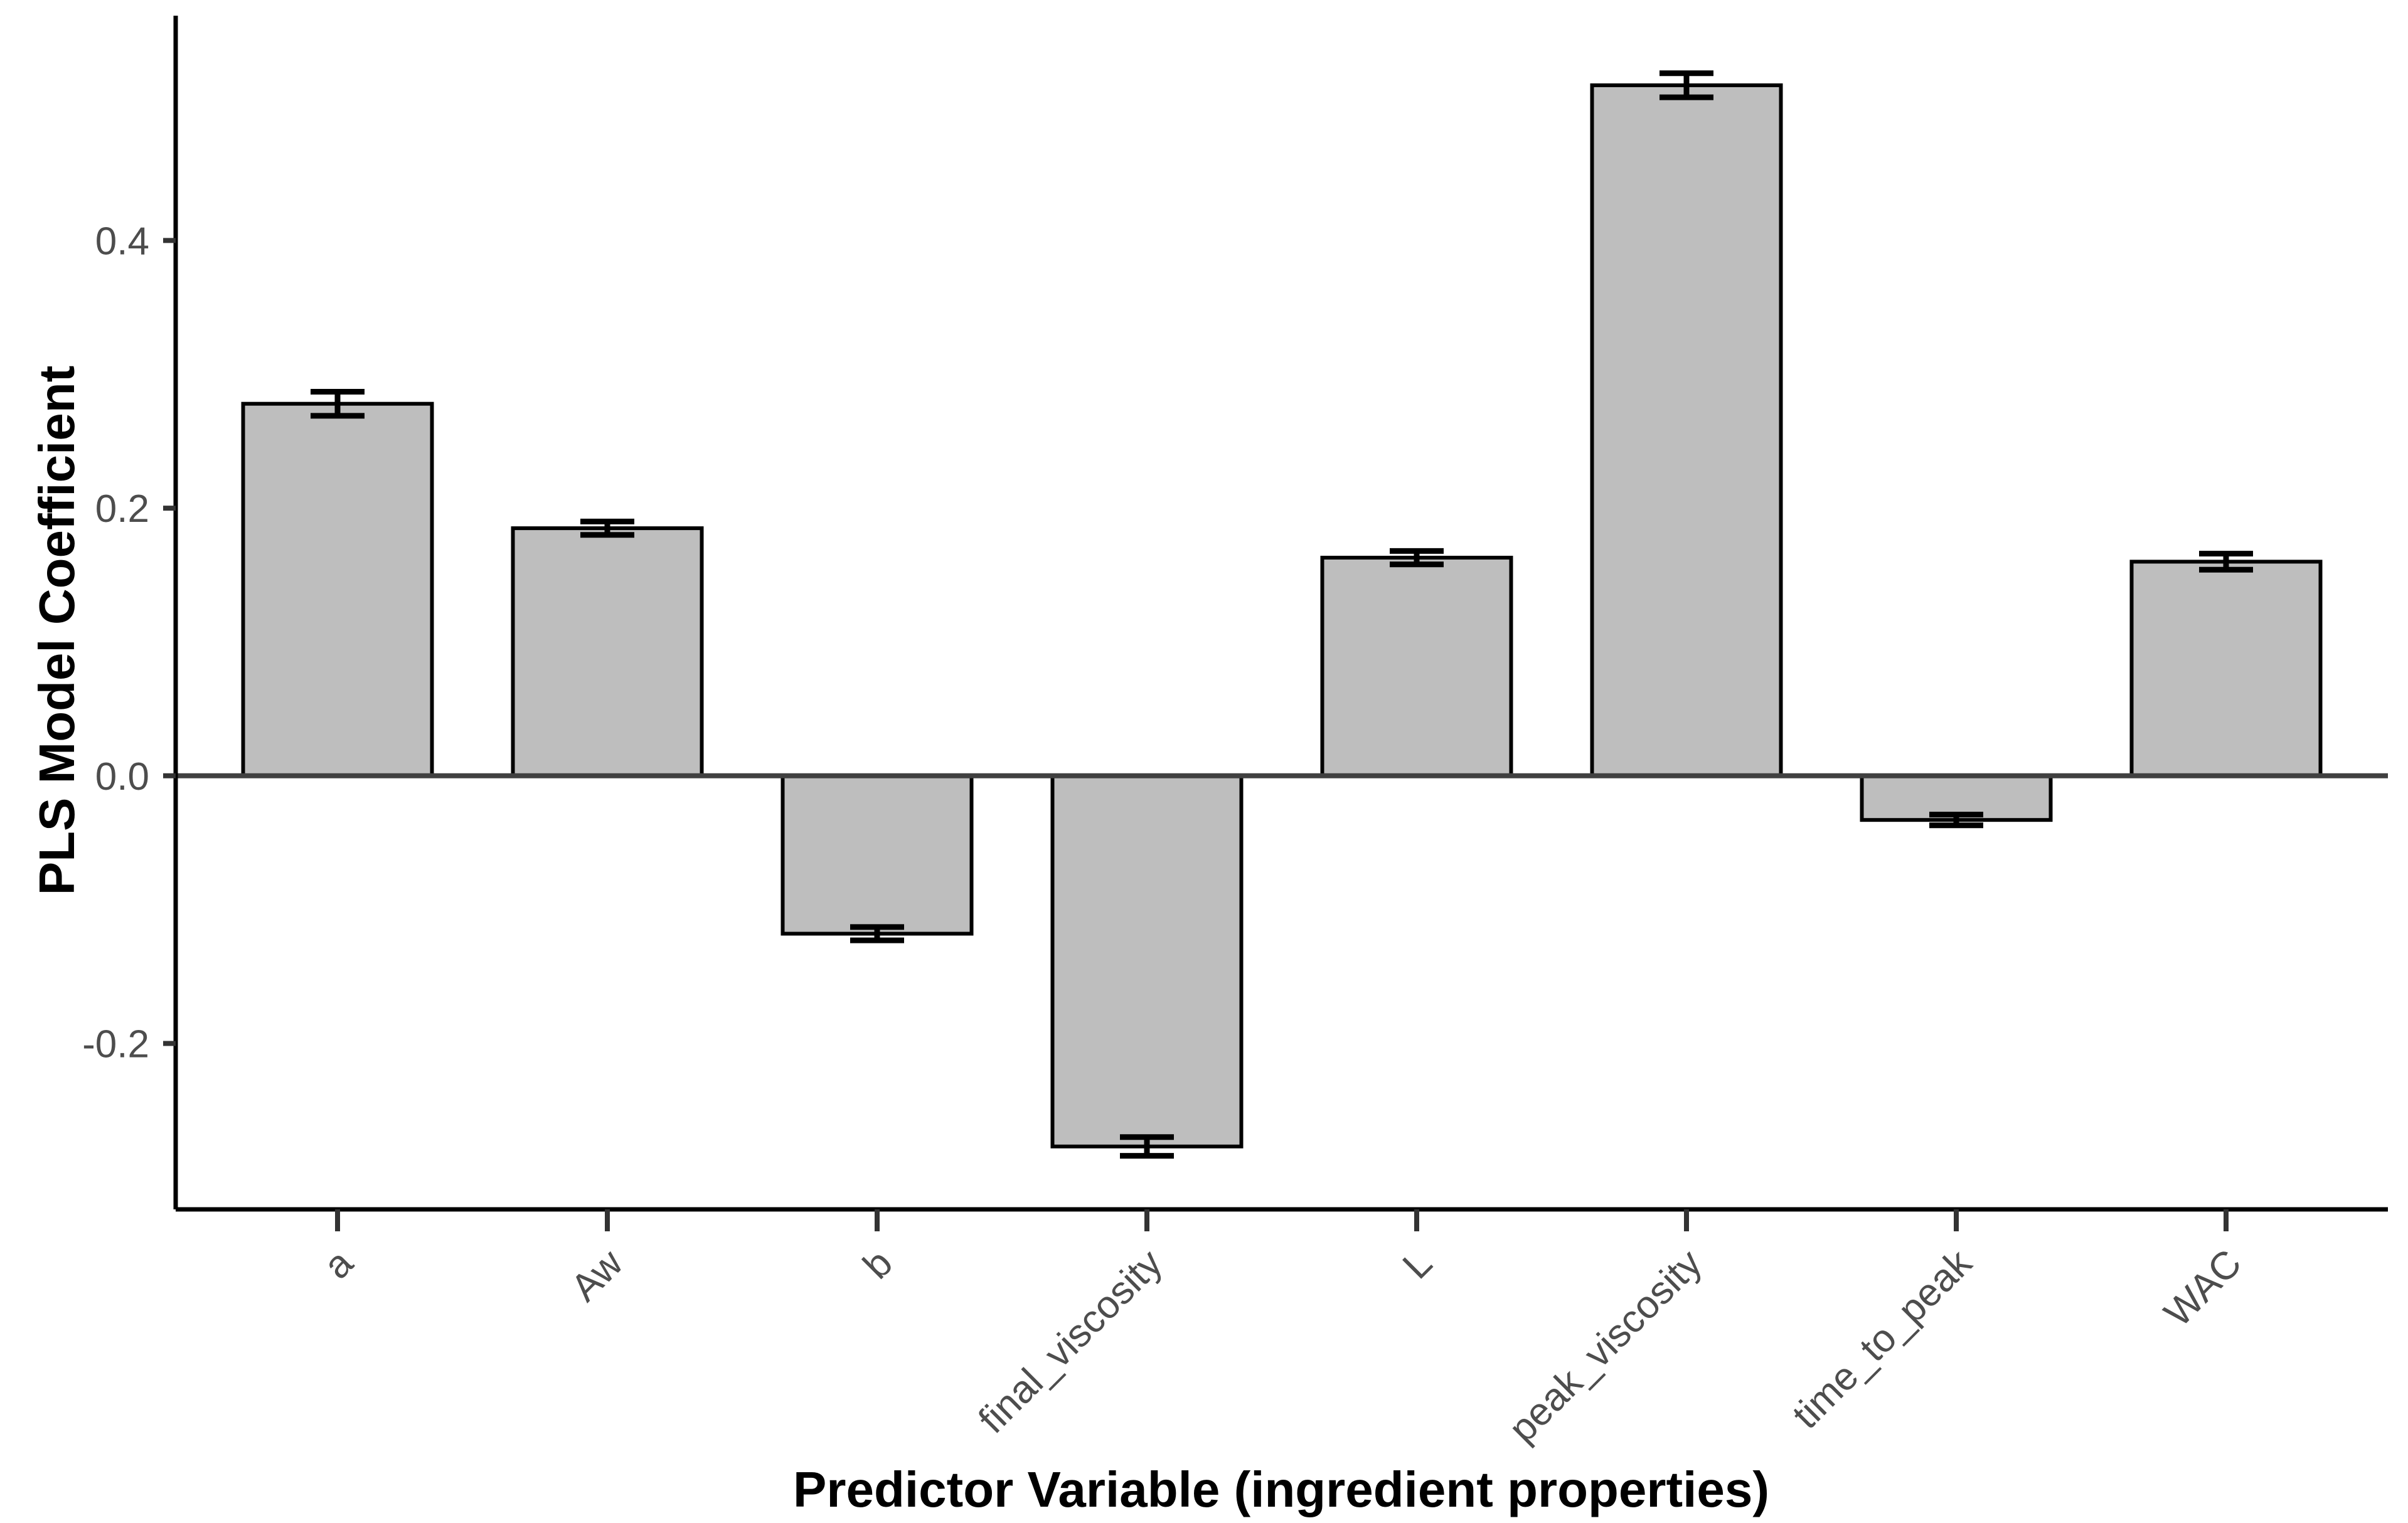 The height and width of the screenshot is (1523, 2408). I want to click on x-tick-label-final_viscosity: final_viscosity, so click(1071, 1341).